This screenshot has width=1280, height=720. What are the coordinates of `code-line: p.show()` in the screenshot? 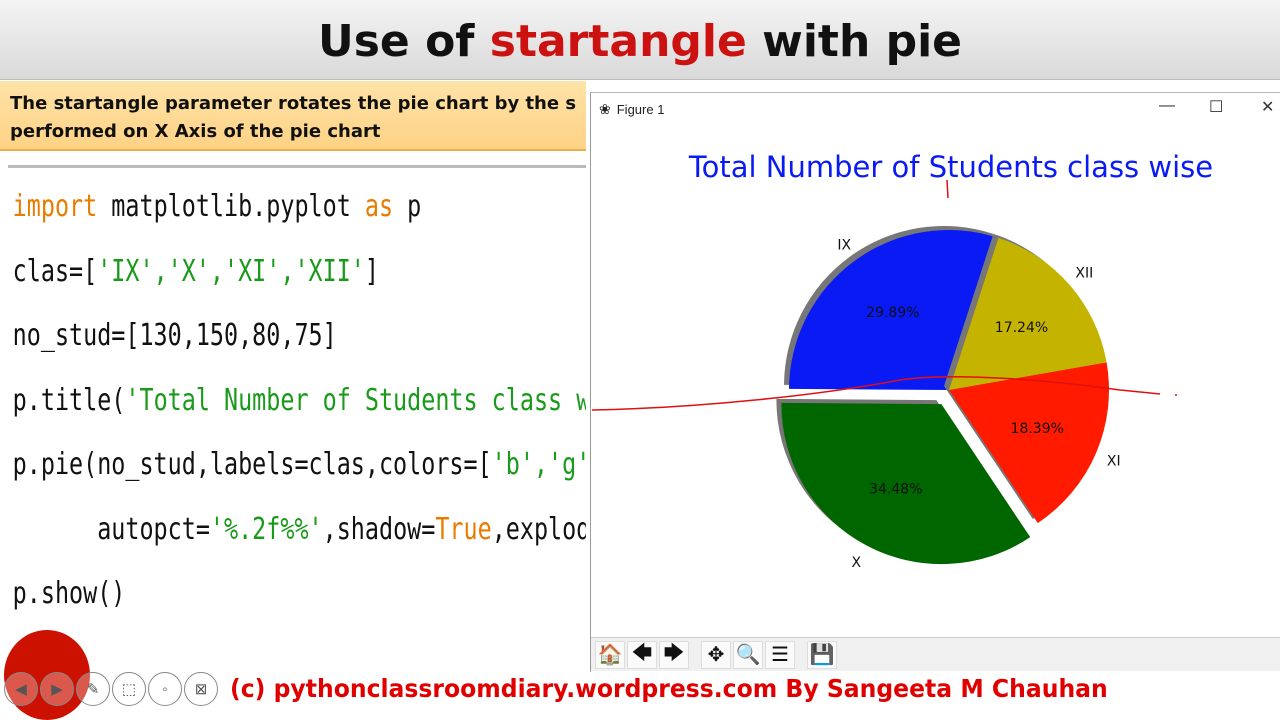 It's located at (69, 593).